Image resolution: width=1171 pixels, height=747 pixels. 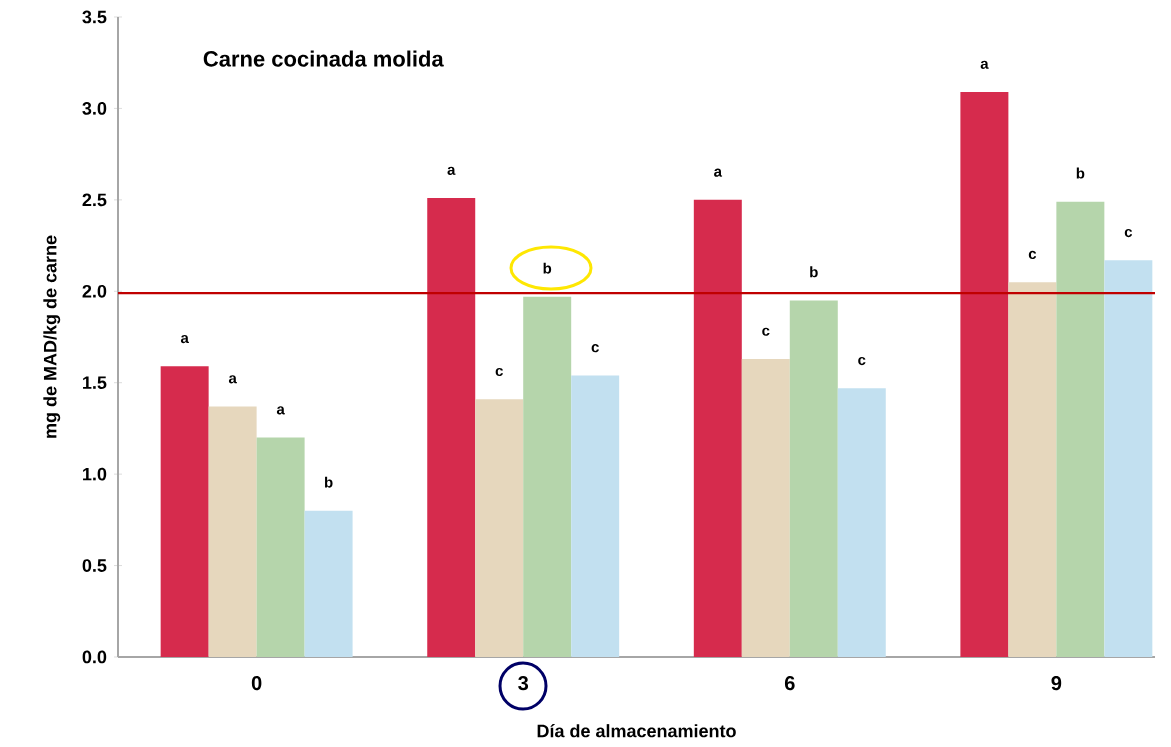 What do you see at coordinates (323, 58) in the screenshot?
I see `text: Carne cocinada molida` at bounding box center [323, 58].